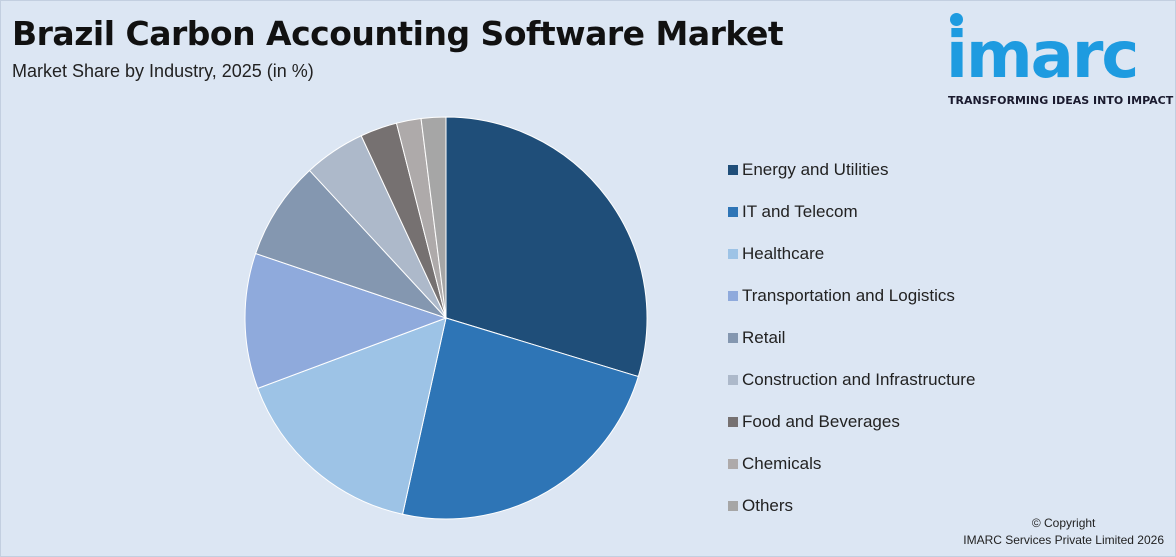 This screenshot has height=557, width=1176. I want to click on imarc-logo: imarc TRANSFORMING IDEAS INTO IMPACT, so click(1059, 60).